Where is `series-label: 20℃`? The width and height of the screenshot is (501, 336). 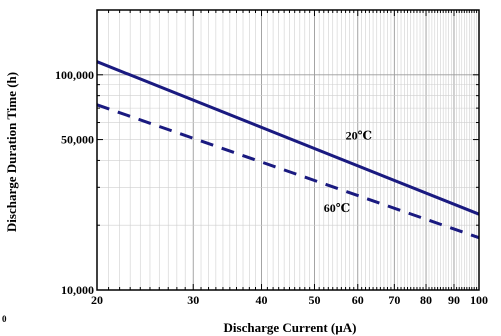
series-label: 20℃ is located at coordinates (359, 136).